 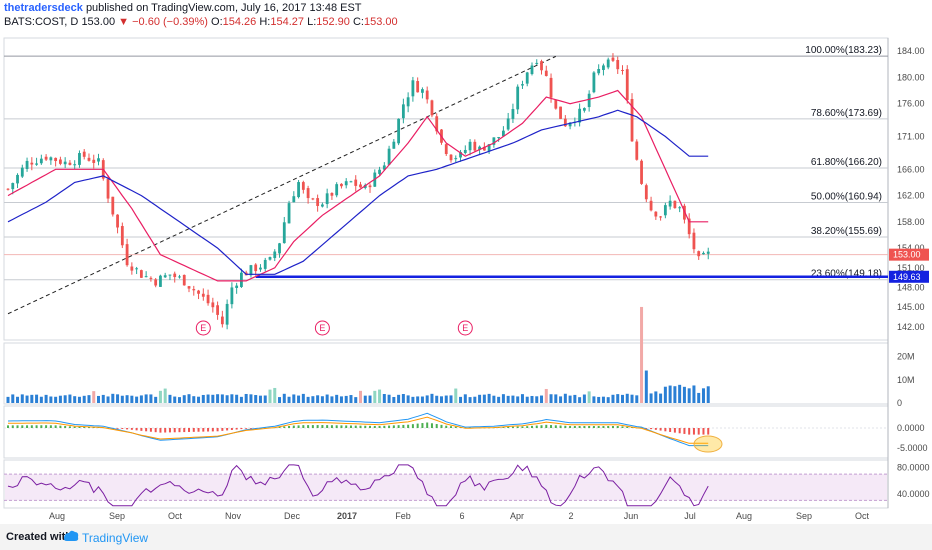 What do you see at coordinates (466, 537) in the screenshot?
I see `footer-bar: Created with TradingView` at bounding box center [466, 537].